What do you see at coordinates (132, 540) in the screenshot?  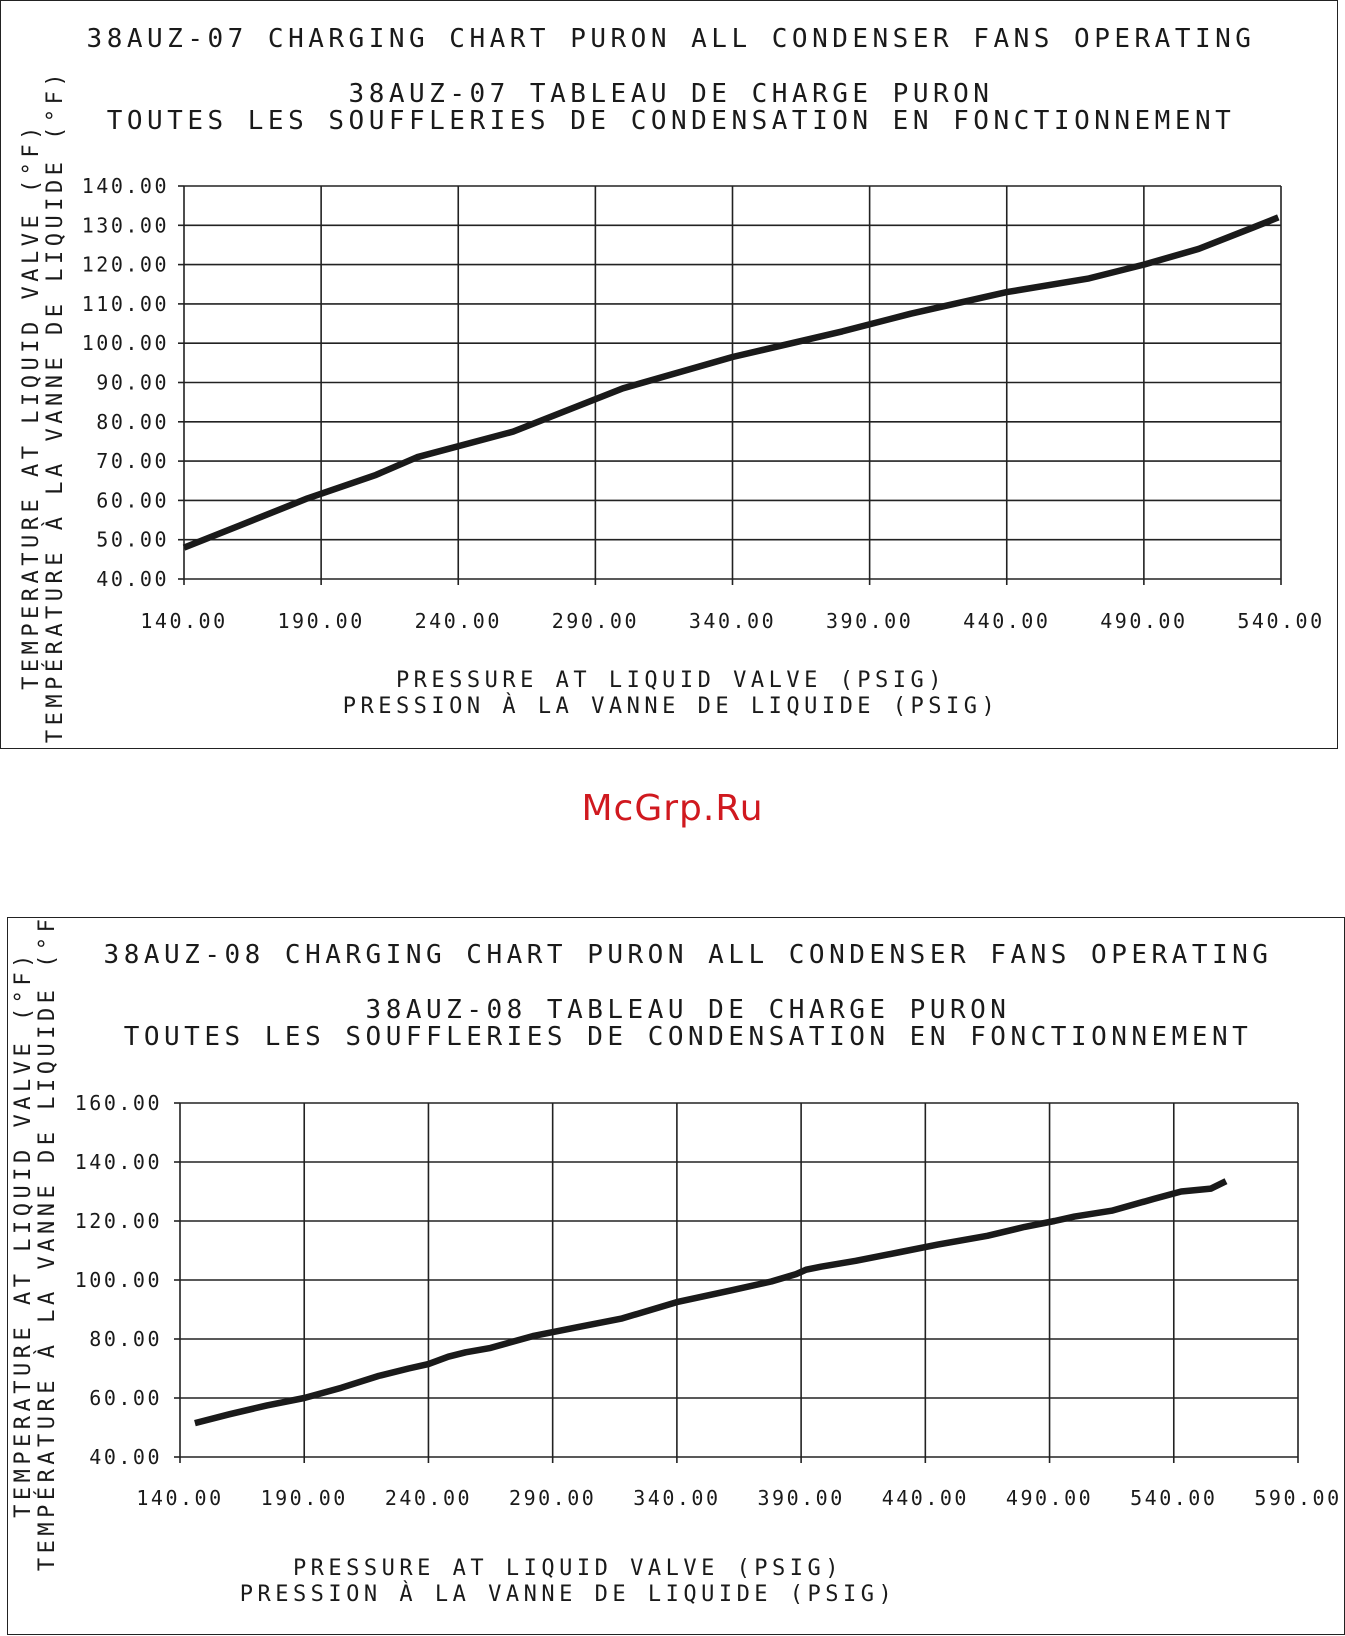 I see `y-tick-label: 50.00` at bounding box center [132, 540].